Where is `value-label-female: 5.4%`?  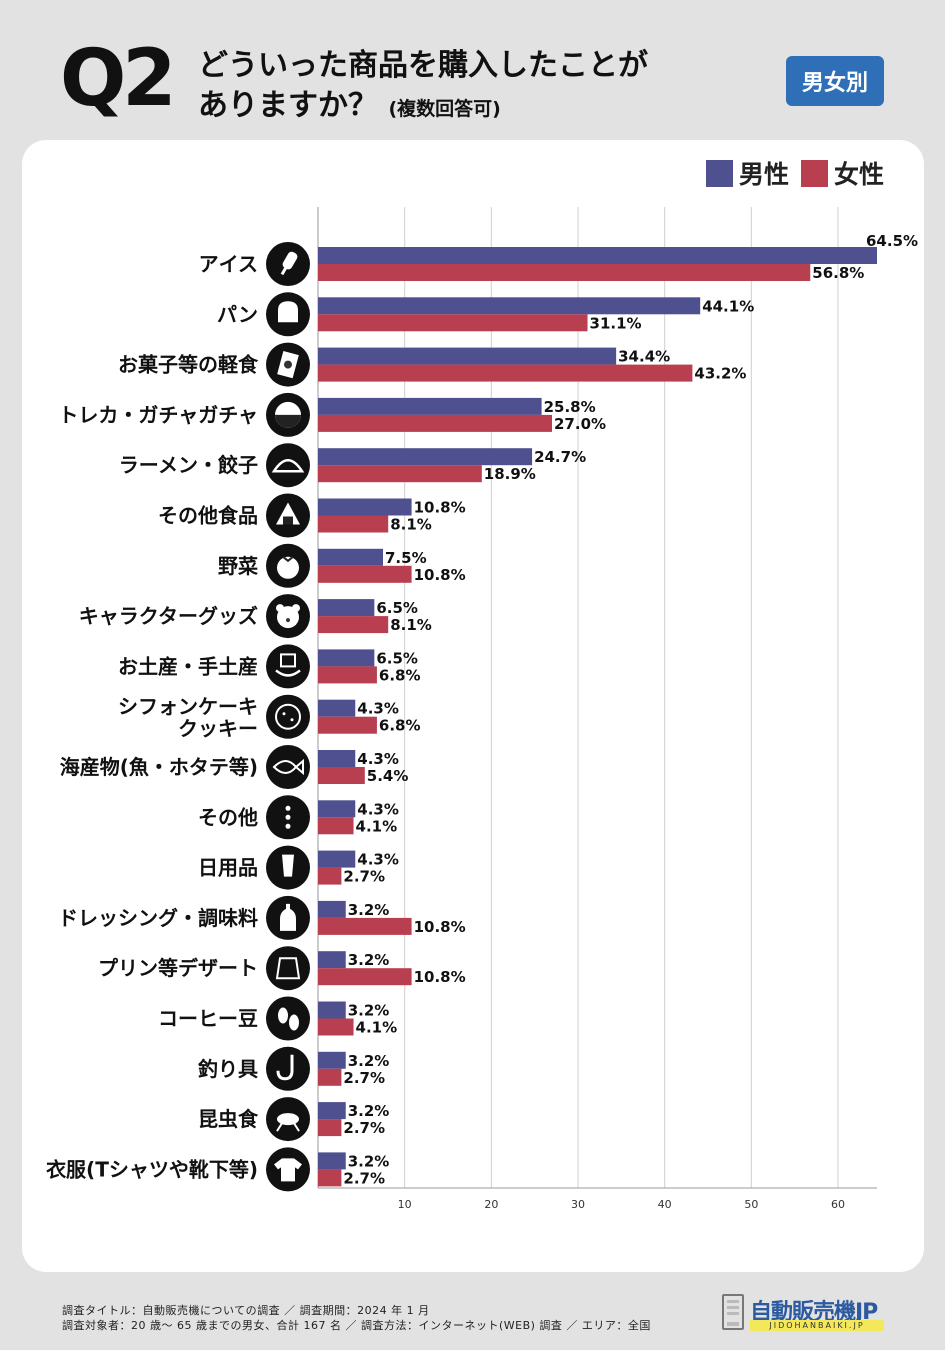 value-label-female: 5.4% is located at coordinates (388, 776).